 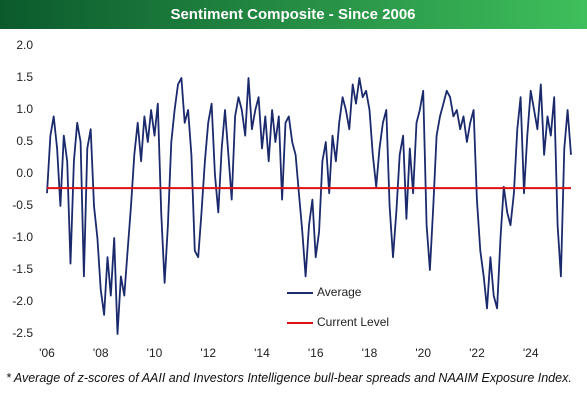 I want to click on x-tick-label: '06, so click(x=47, y=353).